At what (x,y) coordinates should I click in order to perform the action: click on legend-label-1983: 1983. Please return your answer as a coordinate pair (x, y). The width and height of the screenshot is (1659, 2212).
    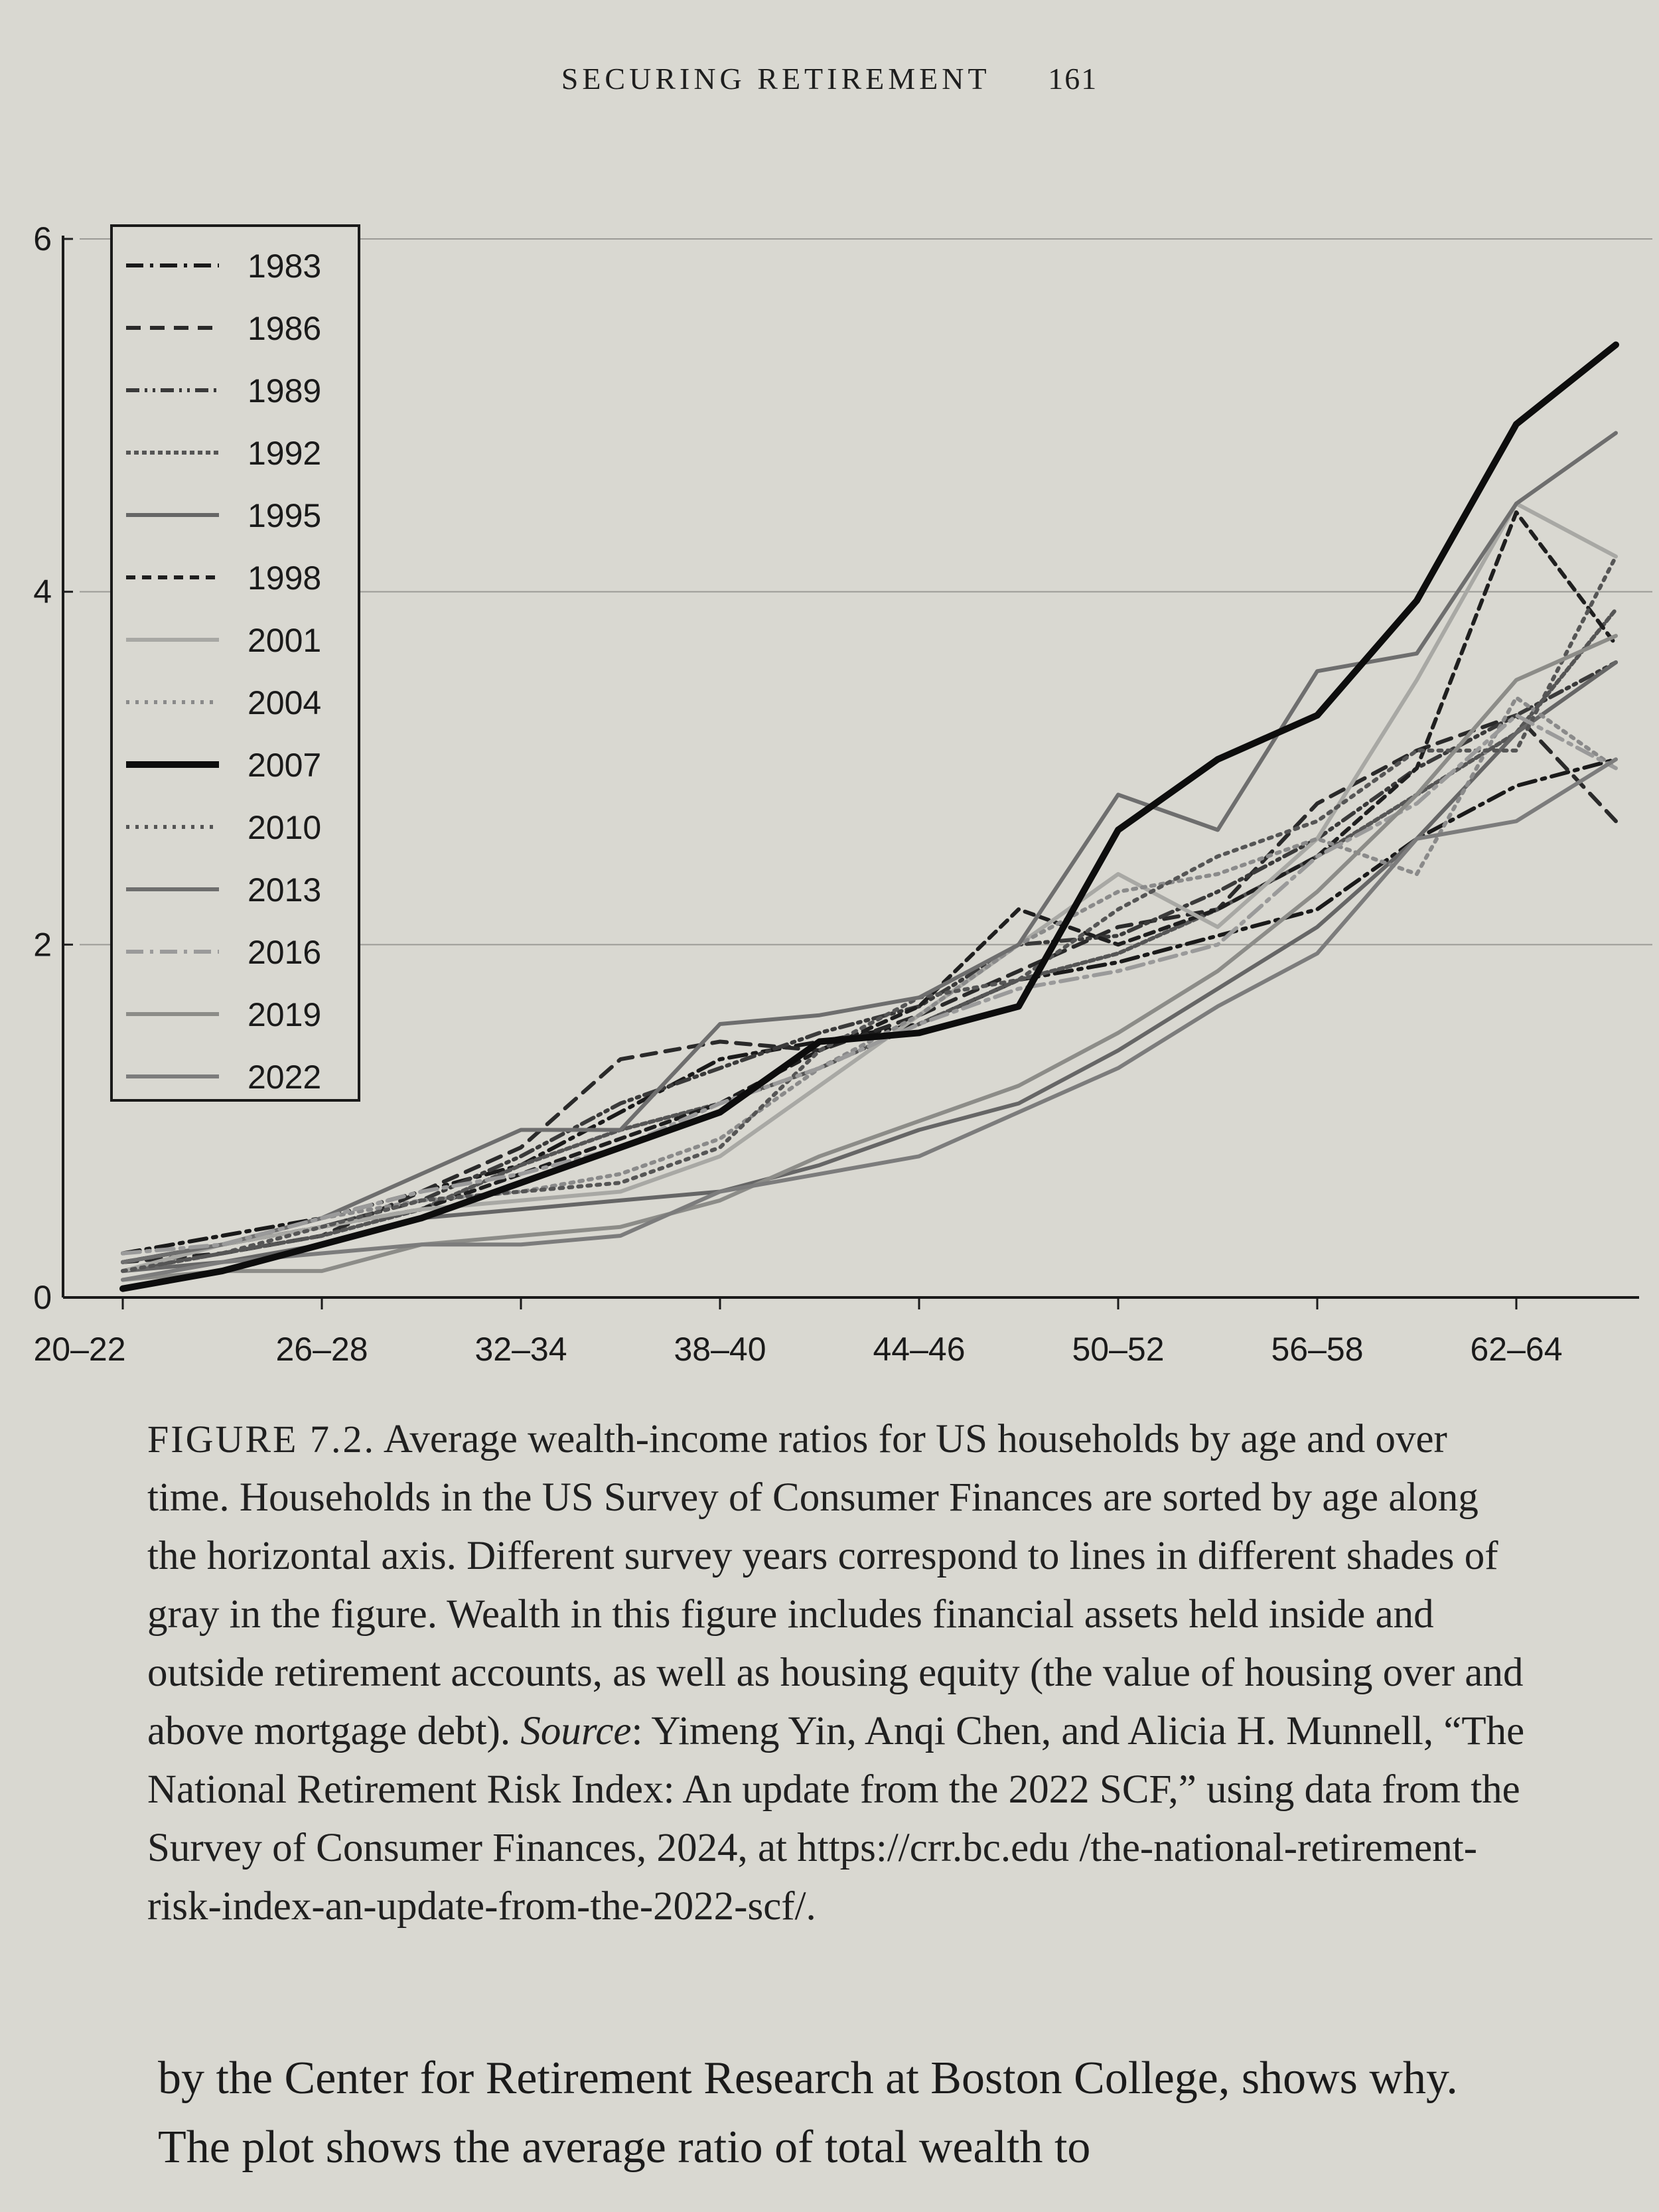
    Looking at the image, I should click on (284, 266).